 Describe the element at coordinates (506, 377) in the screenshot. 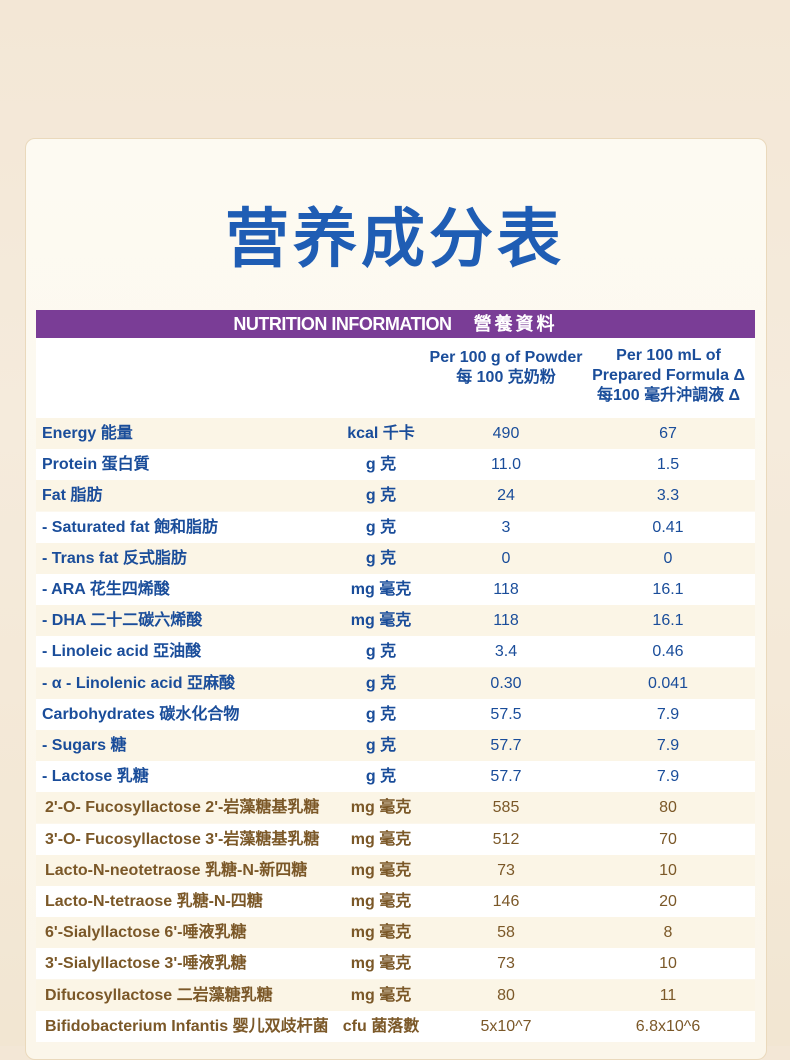

I see `column-zh: 每 100 克奶粉` at that location.